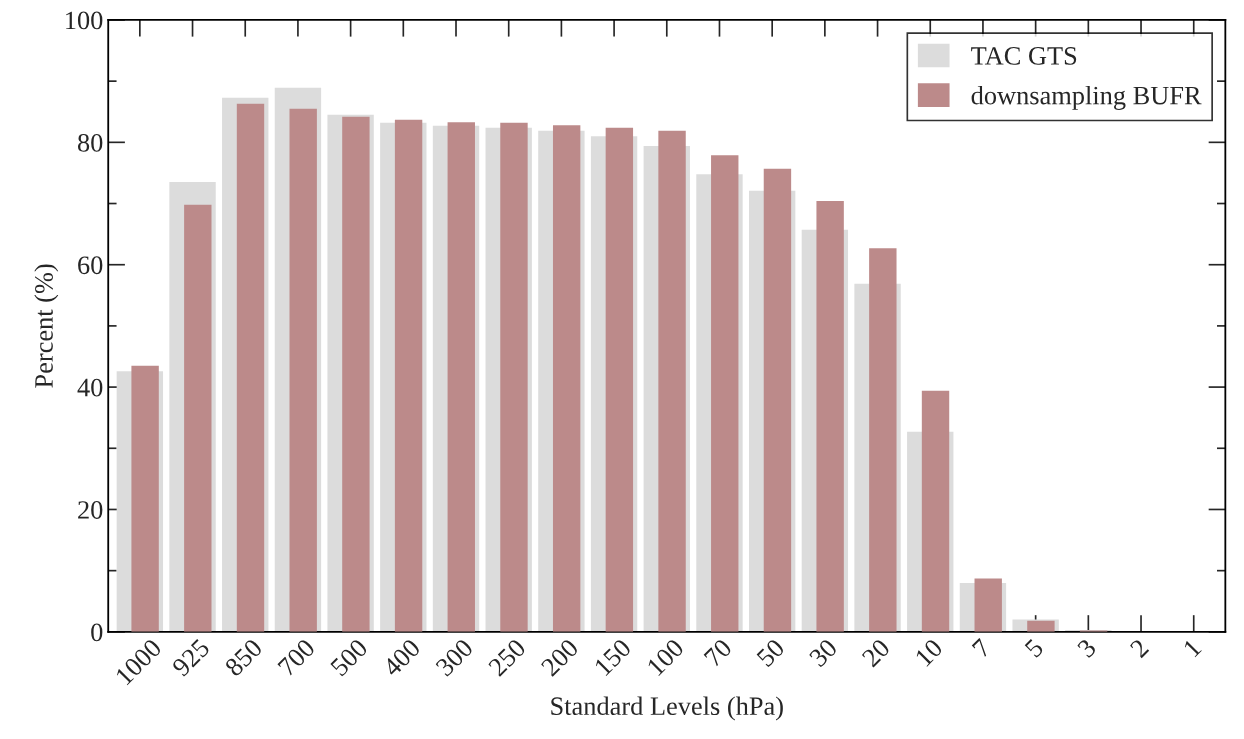 The width and height of the screenshot is (1244, 739). What do you see at coordinates (84, 20) in the screenshot?
I see `y-tick-label: 100` at bounding box center [84, 20].